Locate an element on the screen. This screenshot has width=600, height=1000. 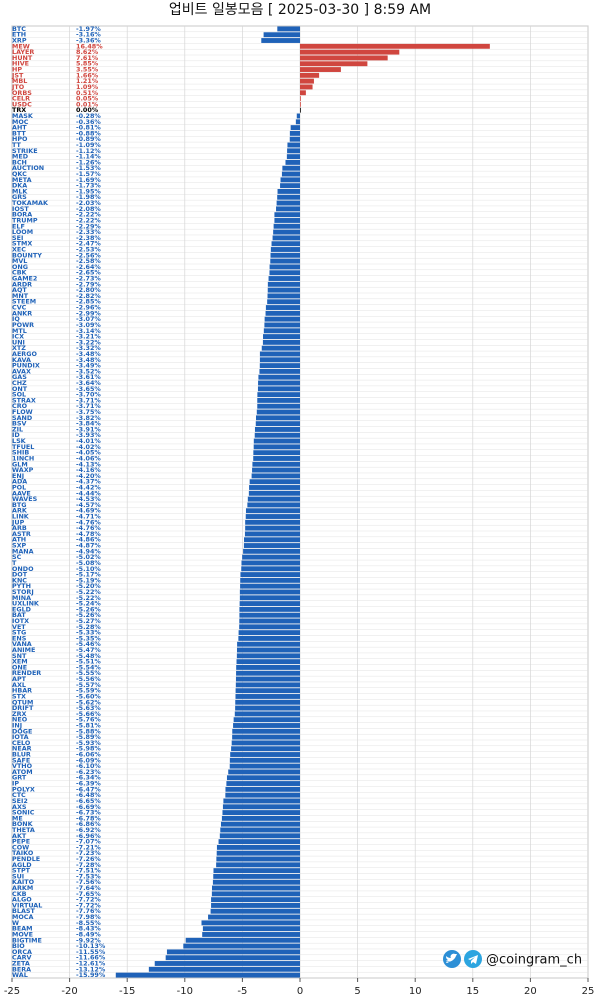
category-label: ID is located at coordinates (16, 435).